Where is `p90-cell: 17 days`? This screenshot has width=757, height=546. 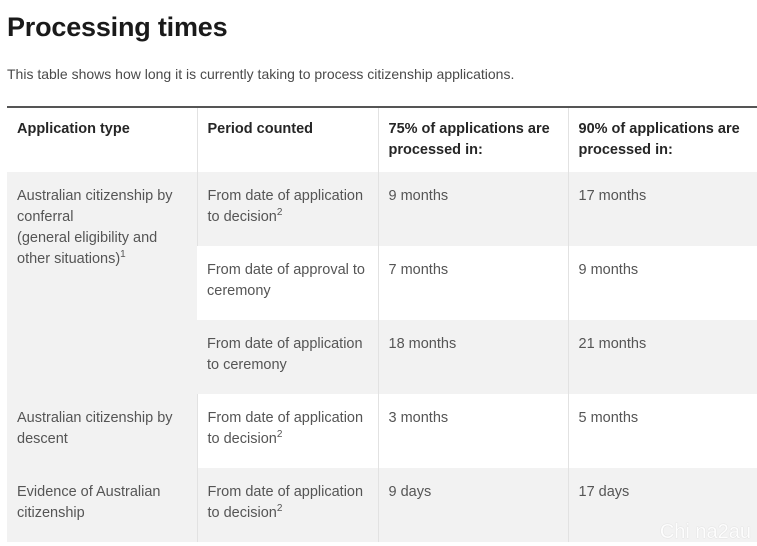 p90-cell: 17 days is located at coordinates (662, 505).